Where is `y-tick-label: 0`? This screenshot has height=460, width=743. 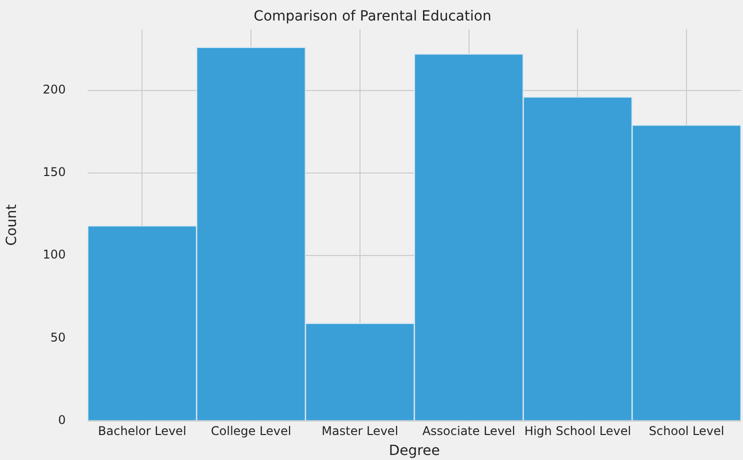
y-tick-label: 0 is located at coordinates (62, 419).